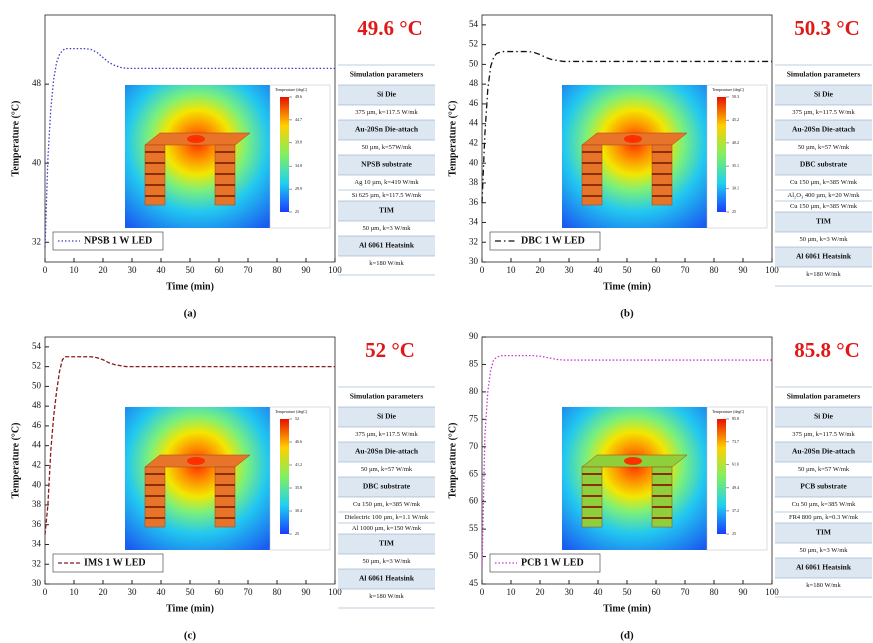  What do you see at coordinates (37, 504) in the screenshot?
I see `y-tick-label: 38` at bounding box center [37, 504].